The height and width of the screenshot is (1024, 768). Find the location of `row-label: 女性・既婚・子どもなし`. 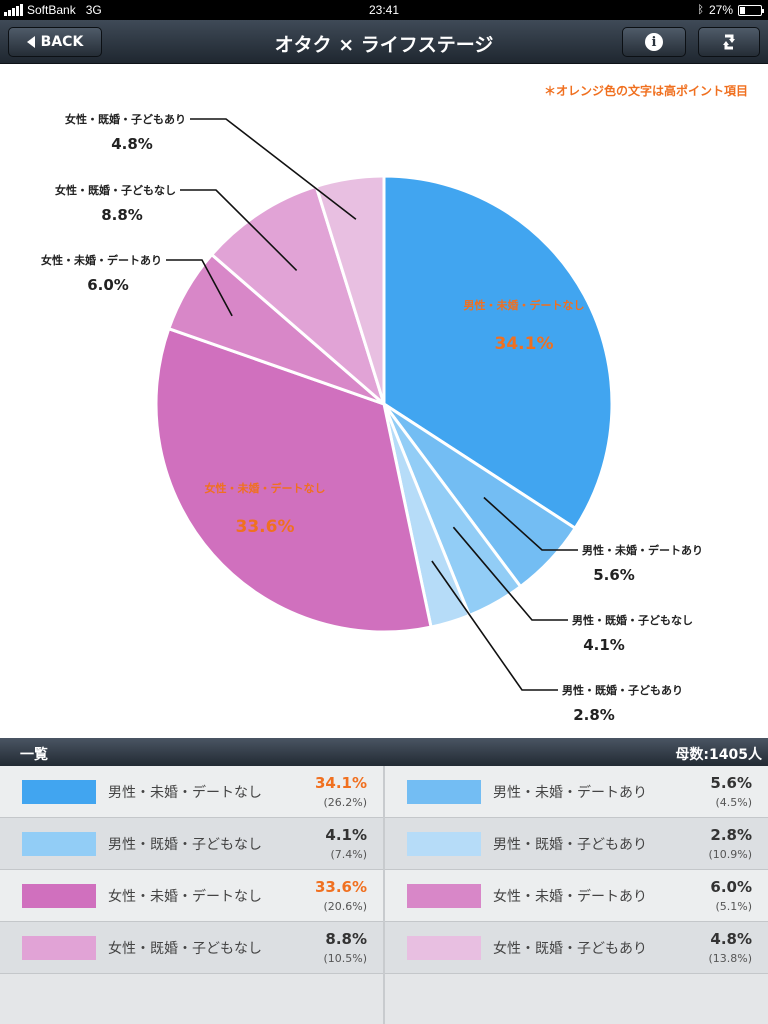

row-label: 女性・既婚・子どもなし is located at coordinates (185, 949).